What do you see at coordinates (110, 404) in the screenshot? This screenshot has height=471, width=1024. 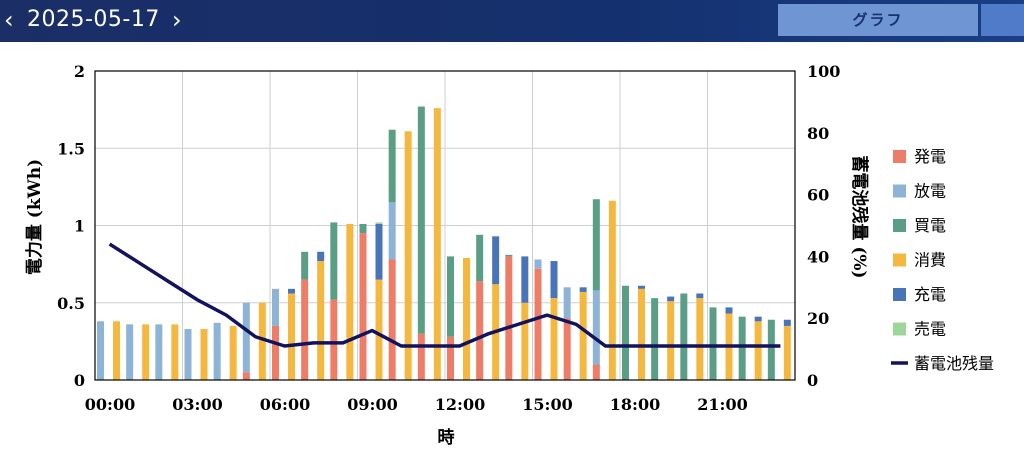 I see `x-tick-label: 00:00` at bounding box center [110, 404].